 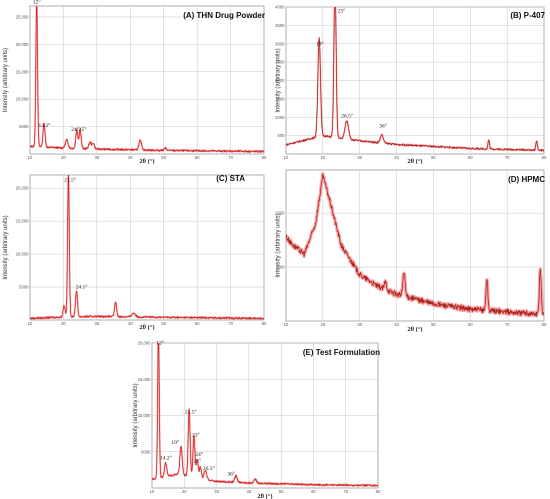 I want to click on peak-annotation: 24.1°, so click(x=82, y=286).